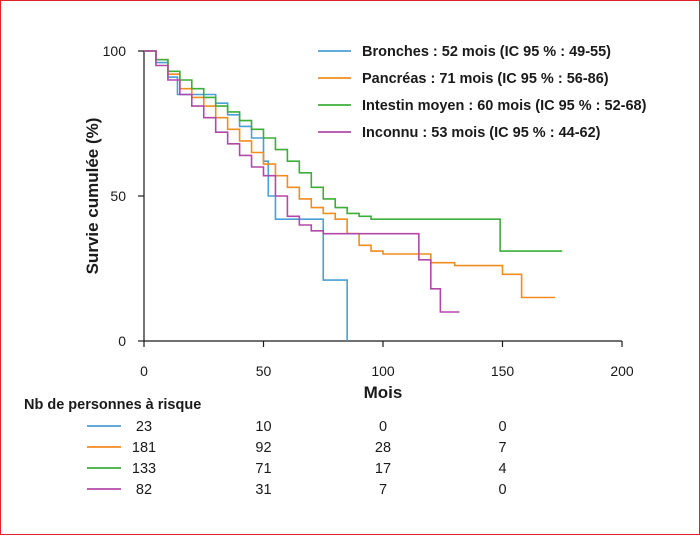  What do you see at coordinates (112, 405) in the screenshot?
I see `risk-table-title: Nb de personnes à risque` at bounding box center [112, 405].